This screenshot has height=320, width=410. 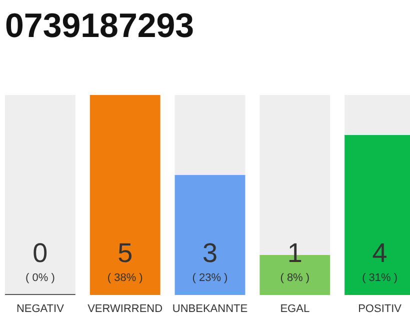 I want to click on annotation: ( 38% ), so click(x=125, y=278).